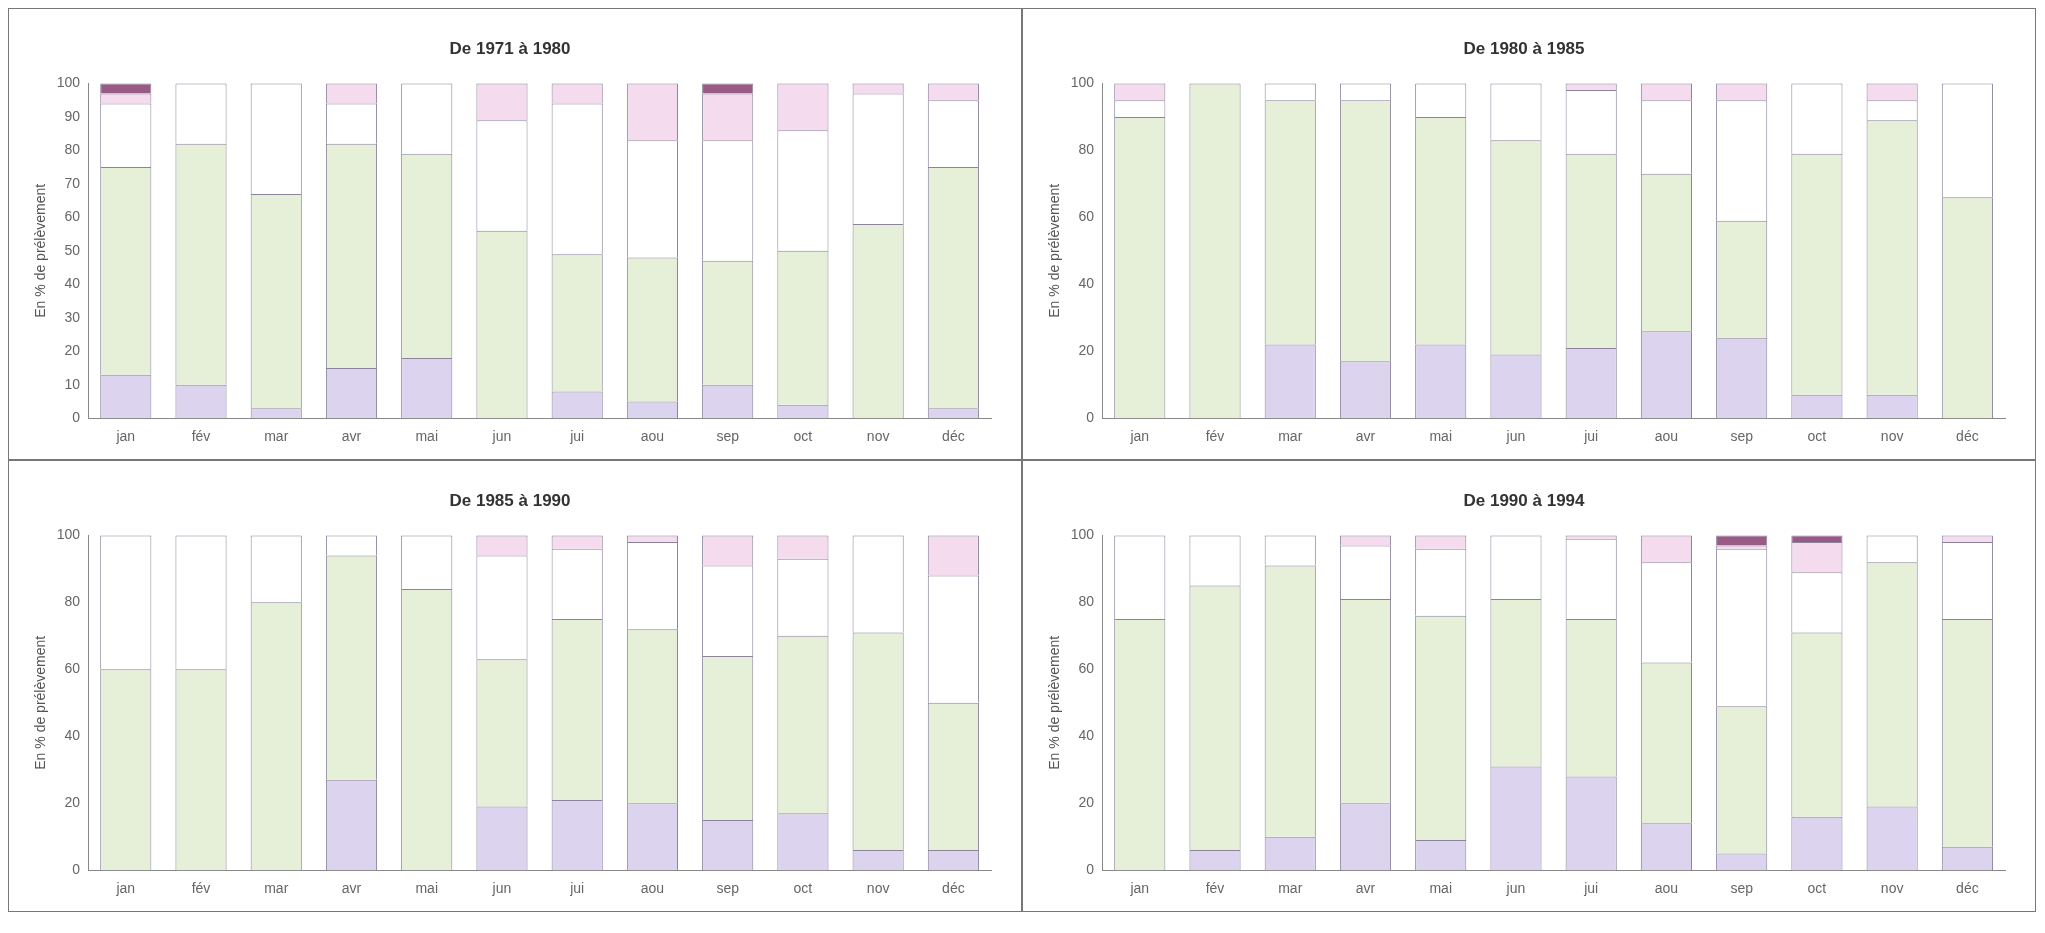  I want to click on y-tick-label: 50, so click(72, 249).